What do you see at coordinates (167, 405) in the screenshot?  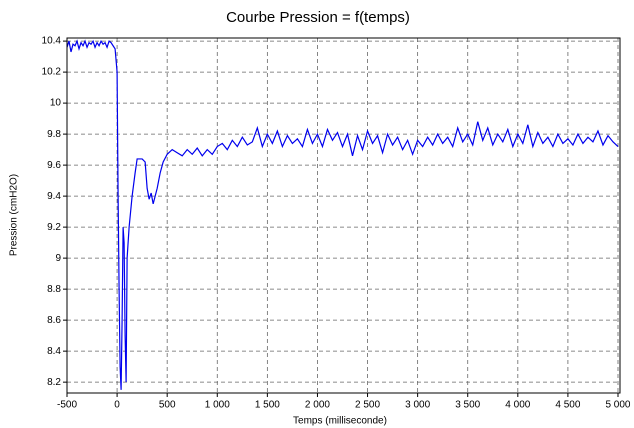 I see `x-tick-label: 500` at bounding box center [167, 405].